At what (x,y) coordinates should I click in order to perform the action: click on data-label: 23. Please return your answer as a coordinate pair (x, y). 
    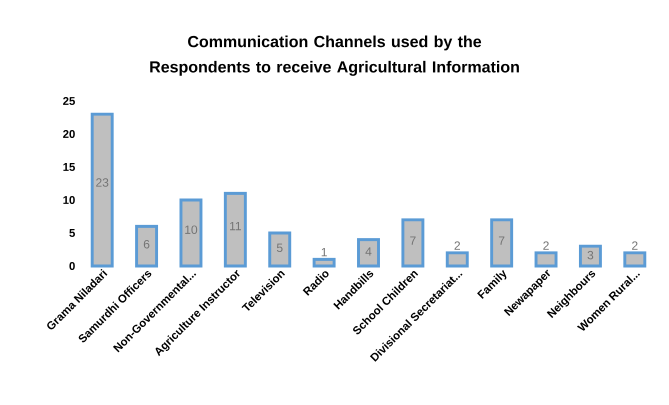
    Looking at the image, I should click on (102, 182).